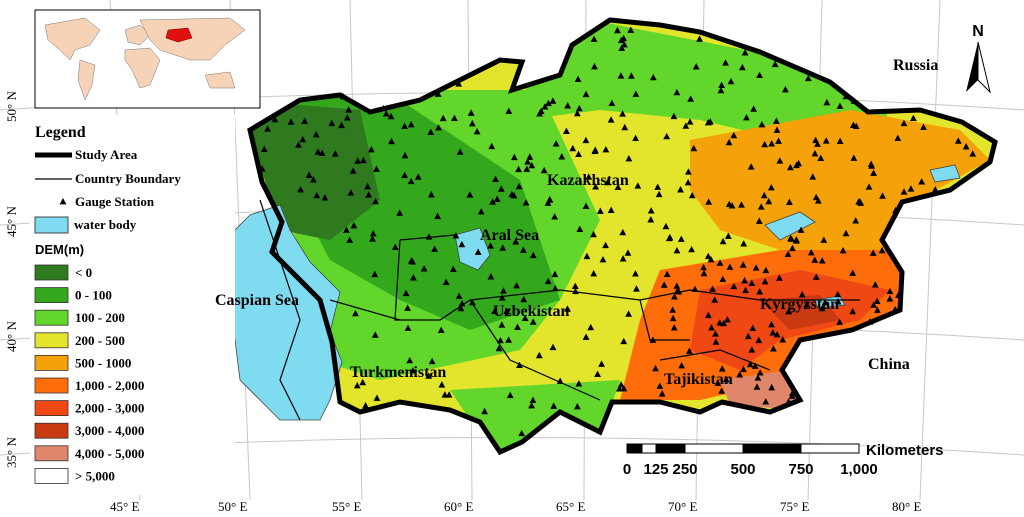 The height and width of the screenshot is (517, 1024). I want to click on dem-label: 200 - 500, so click(100, 340).